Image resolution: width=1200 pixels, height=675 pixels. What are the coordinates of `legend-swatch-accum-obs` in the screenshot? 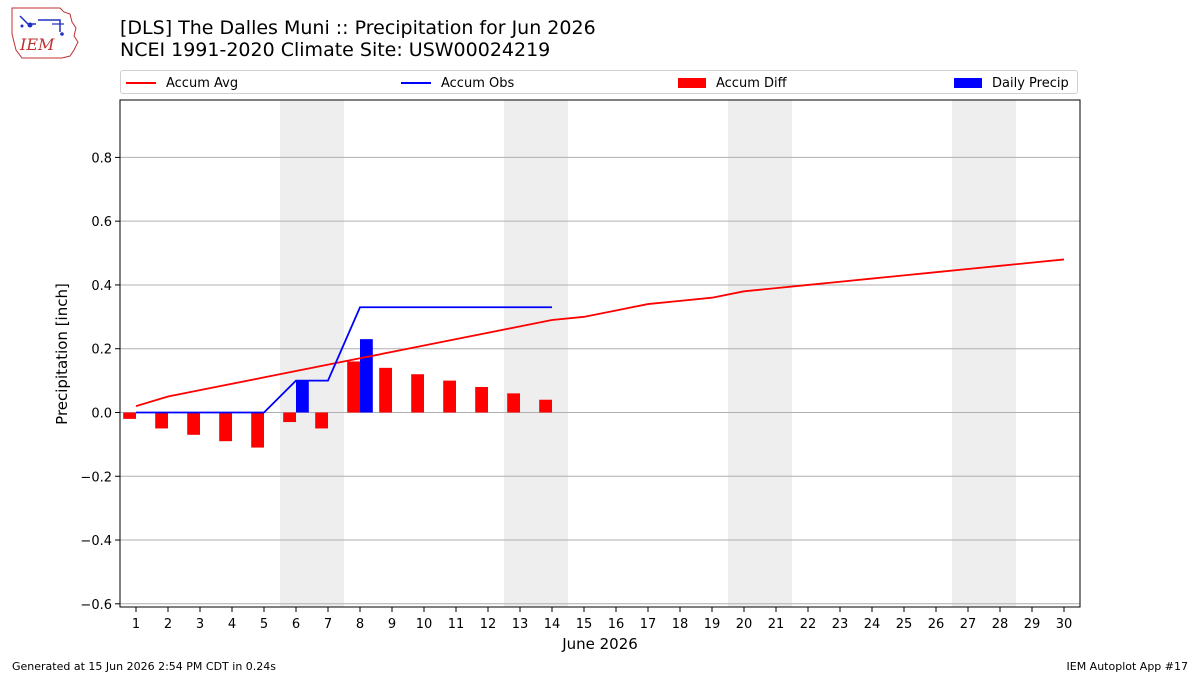 It's located at (416, 83).